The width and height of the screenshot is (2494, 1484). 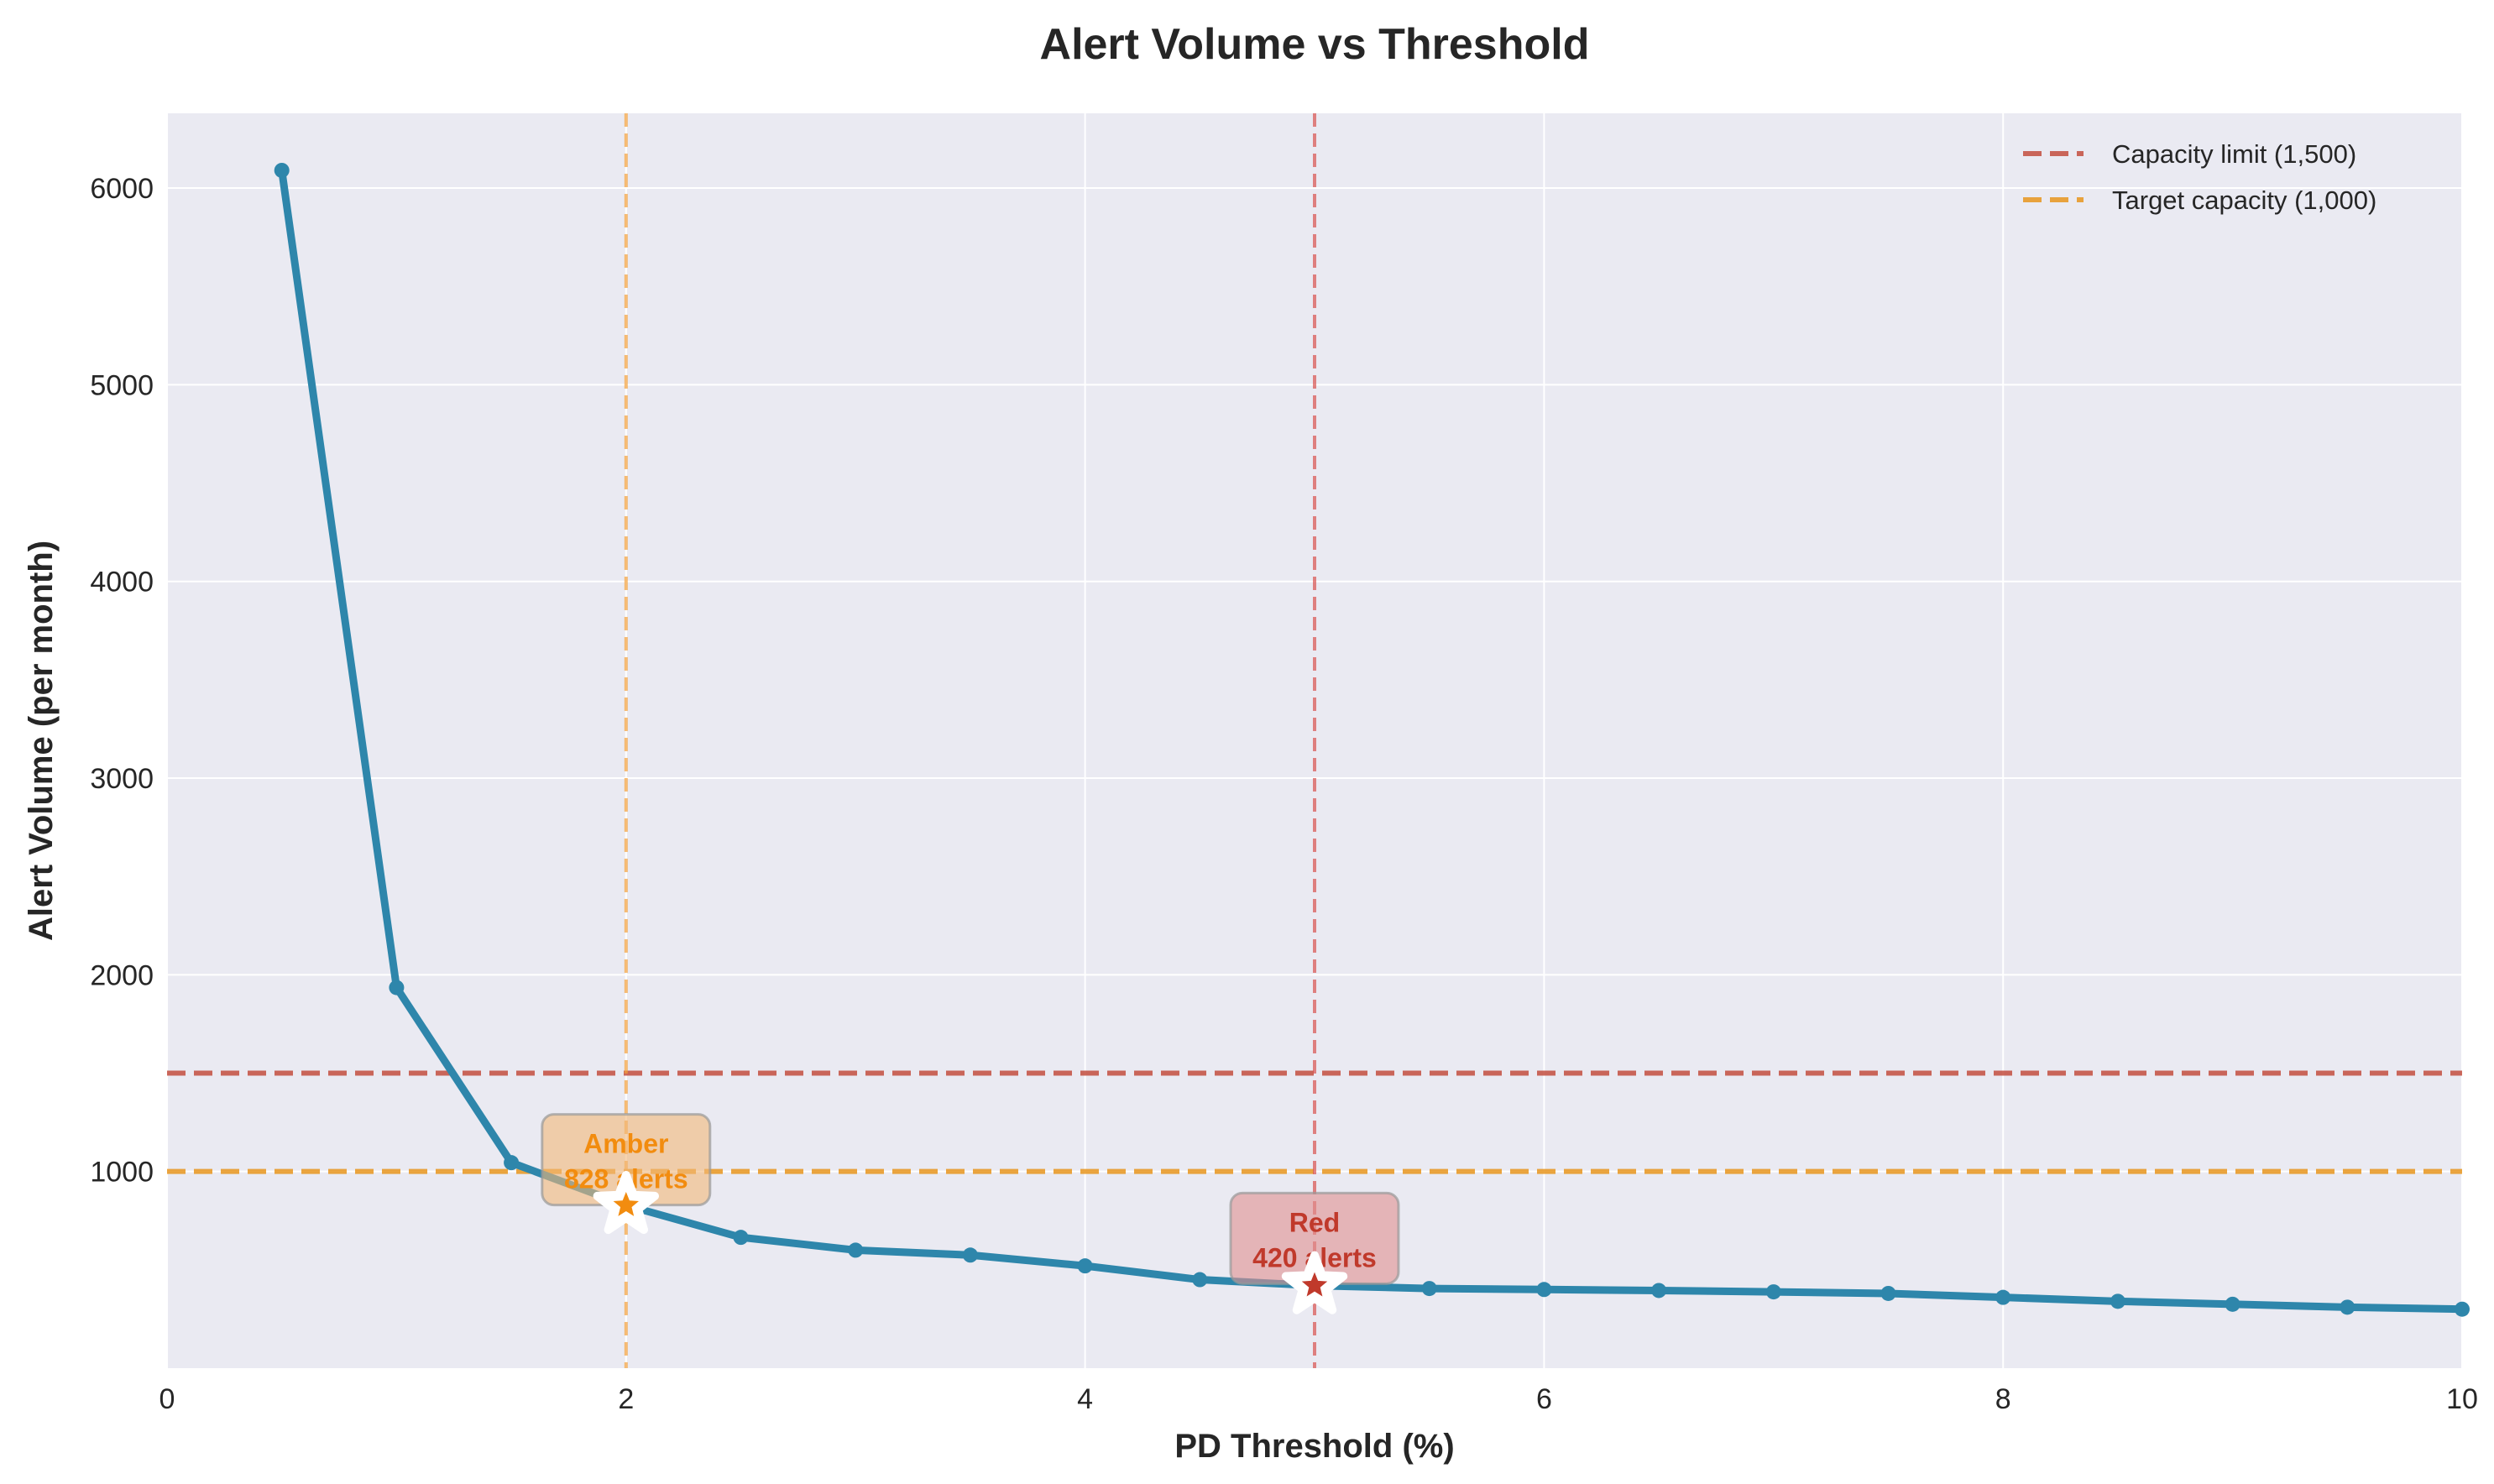 What do you see at coordinates (626, 1204) in the screenshot?
I see `amber-star-marker` at bounding box center [626, 1204].